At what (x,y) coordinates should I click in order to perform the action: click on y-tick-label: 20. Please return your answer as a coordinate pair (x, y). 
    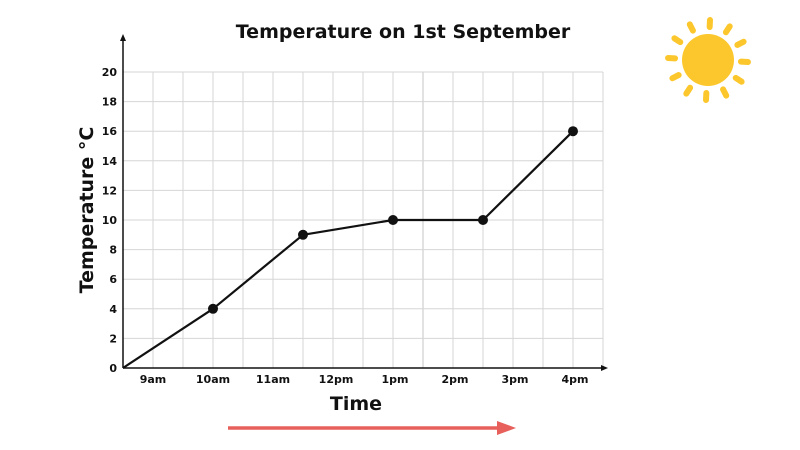
    Looking at the image, I should click on (110, 72).